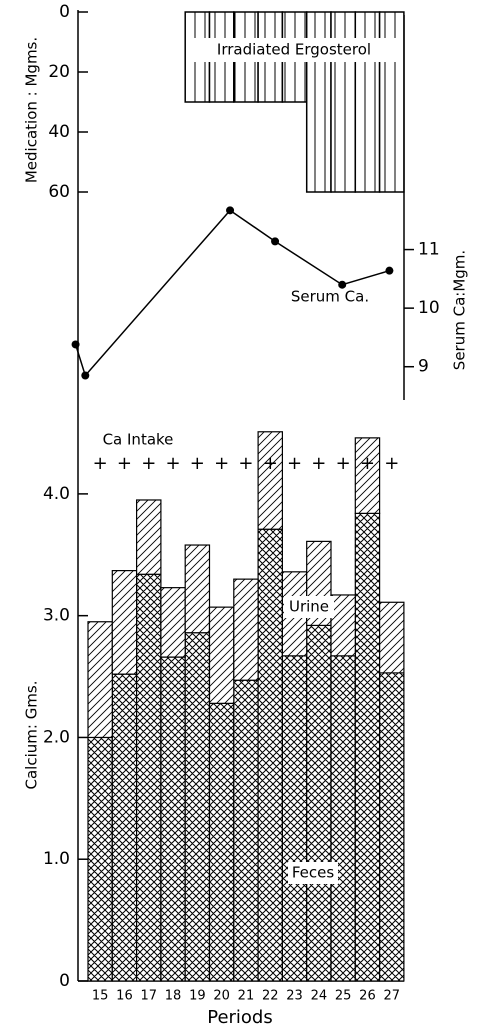  I want to click on y2-axis-label: Serum Ca:Mgm., so click(460, 310).